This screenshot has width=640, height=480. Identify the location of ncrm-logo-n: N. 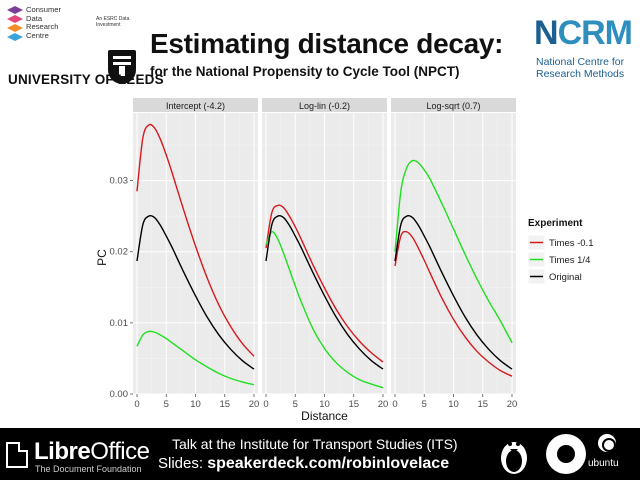
(546, 33).